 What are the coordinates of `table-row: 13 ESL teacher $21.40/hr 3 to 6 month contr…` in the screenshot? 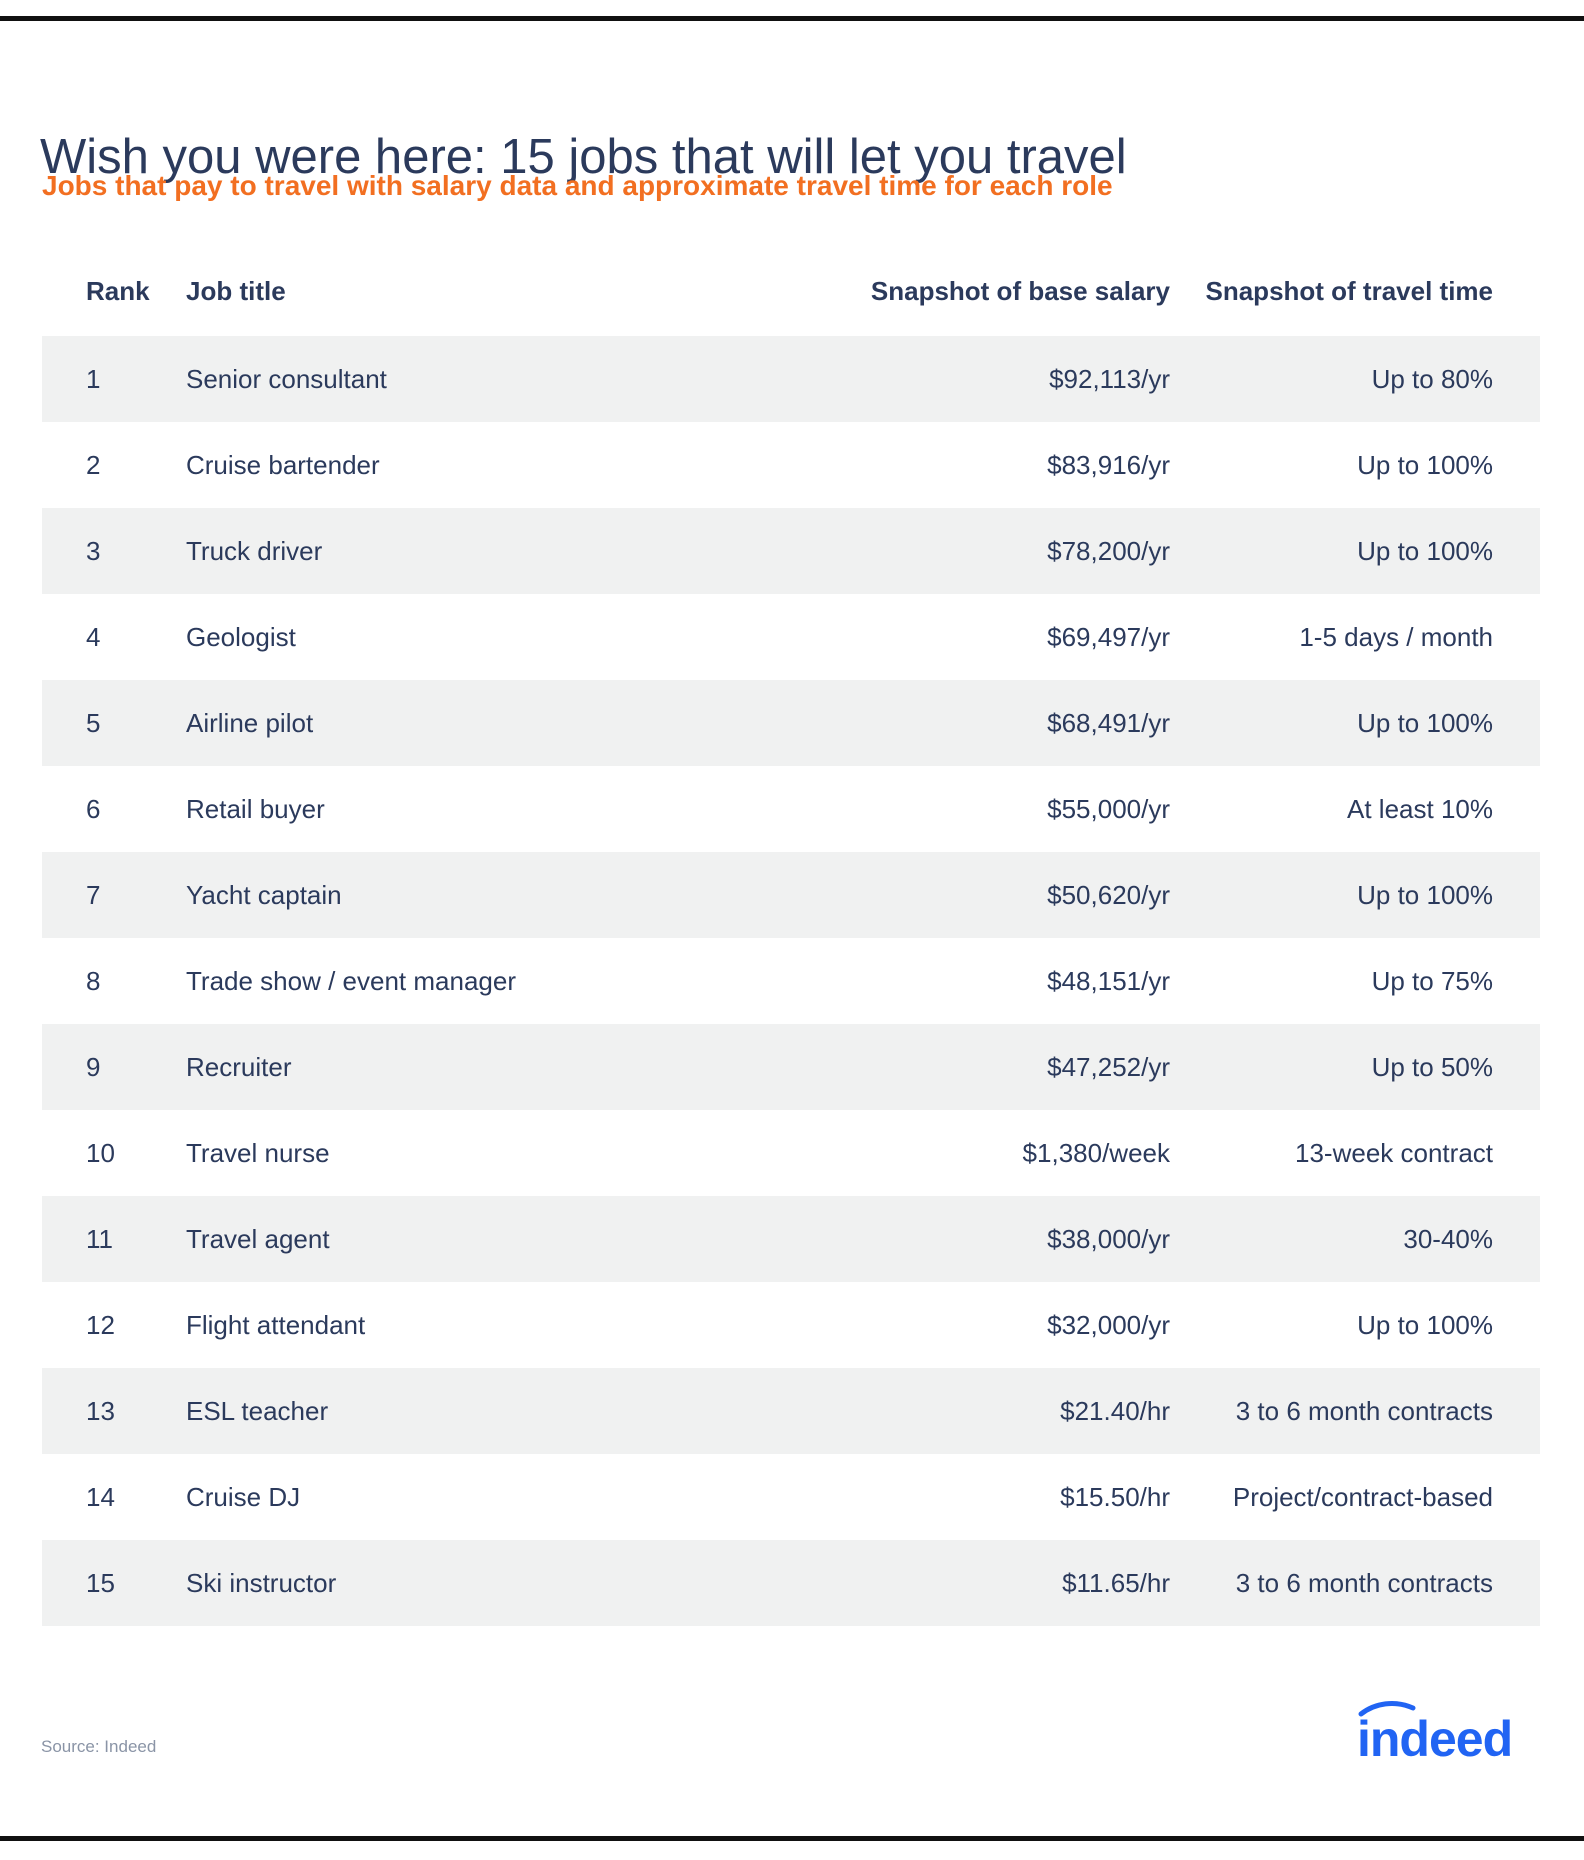 It's located at (791, 1411).